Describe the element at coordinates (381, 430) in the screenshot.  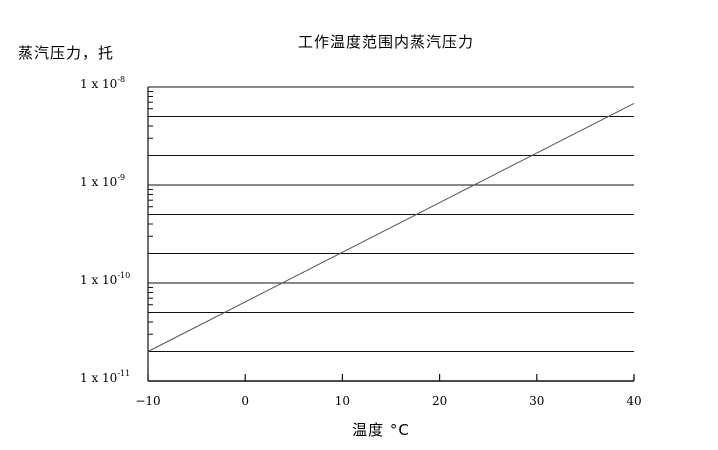
I see `x-axis-label: 温度 °C` at that location.